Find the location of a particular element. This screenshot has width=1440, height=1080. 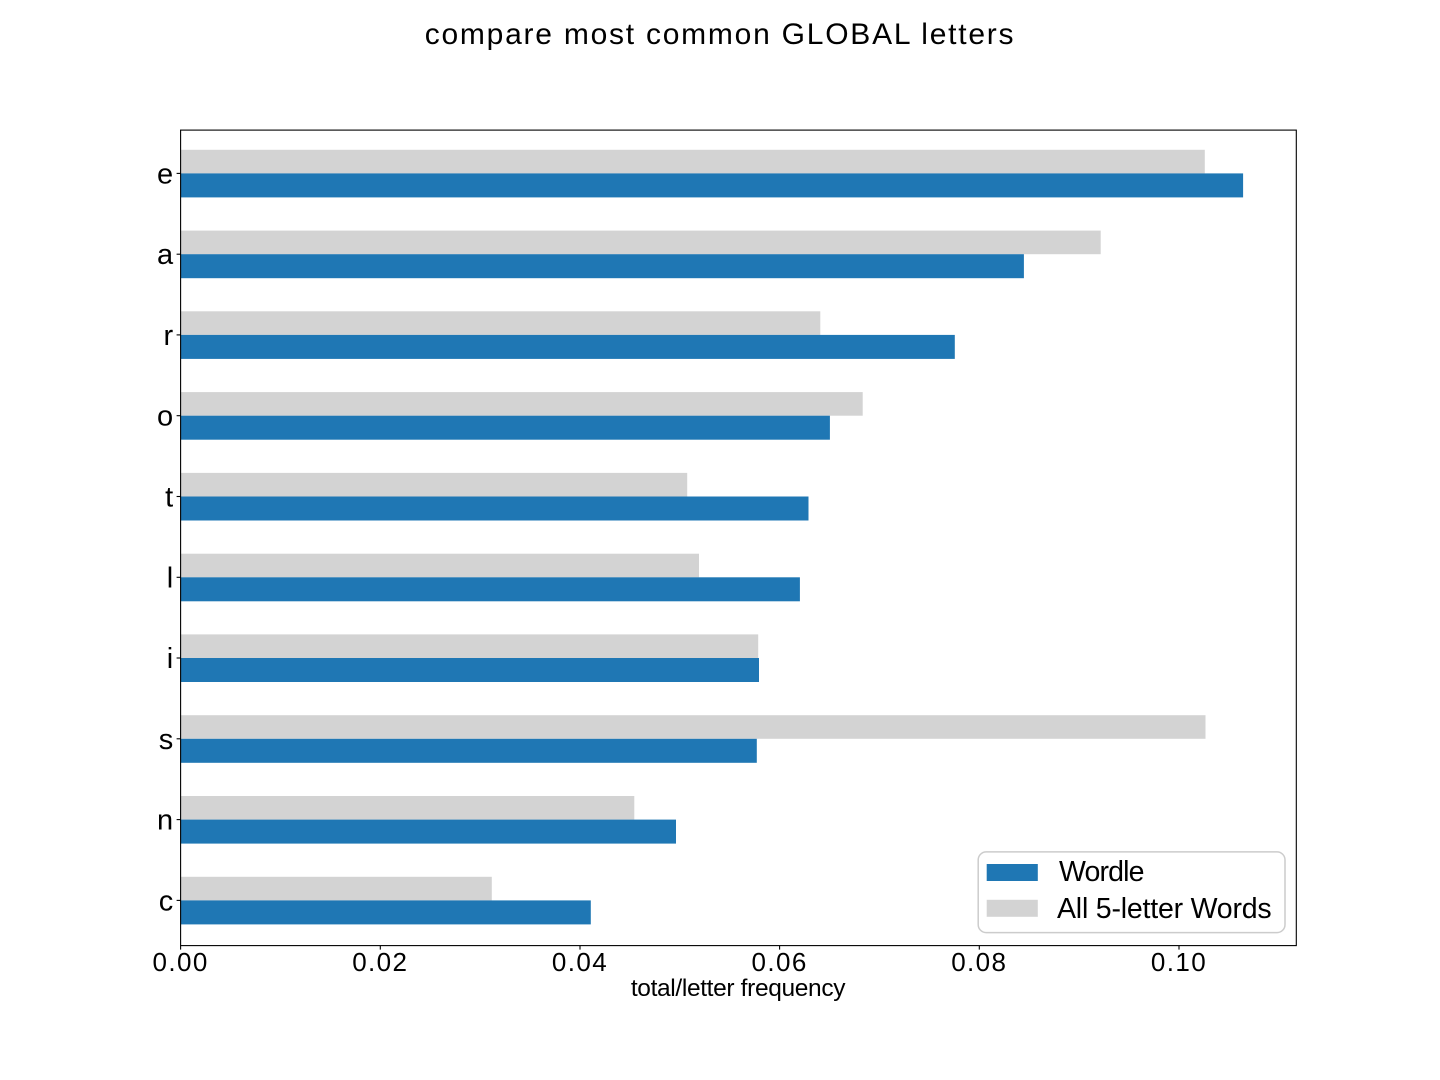

svg-text: Wordle is located at coordinates (1101, 872).